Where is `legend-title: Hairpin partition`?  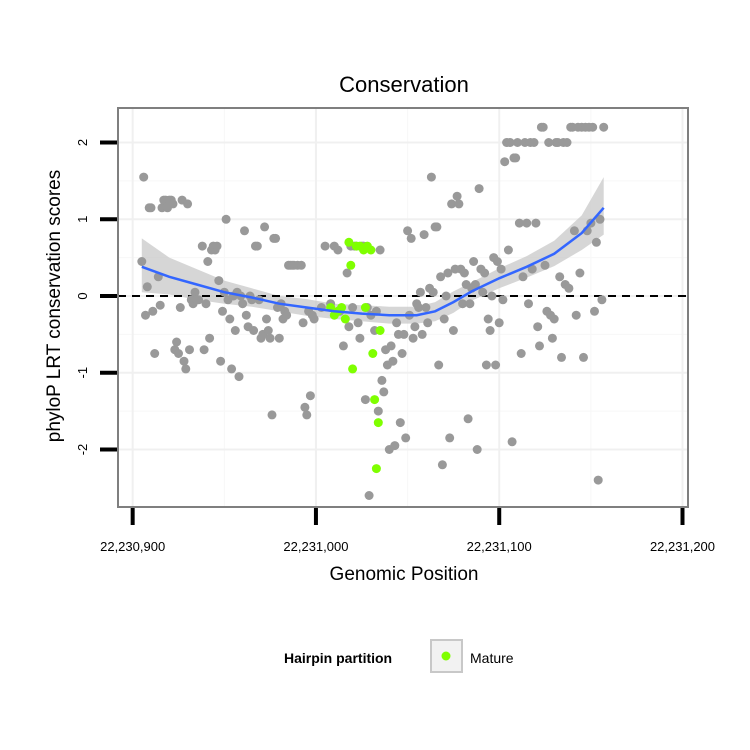 legend-title: Hairpin partition is located at coordinates (338, 658).